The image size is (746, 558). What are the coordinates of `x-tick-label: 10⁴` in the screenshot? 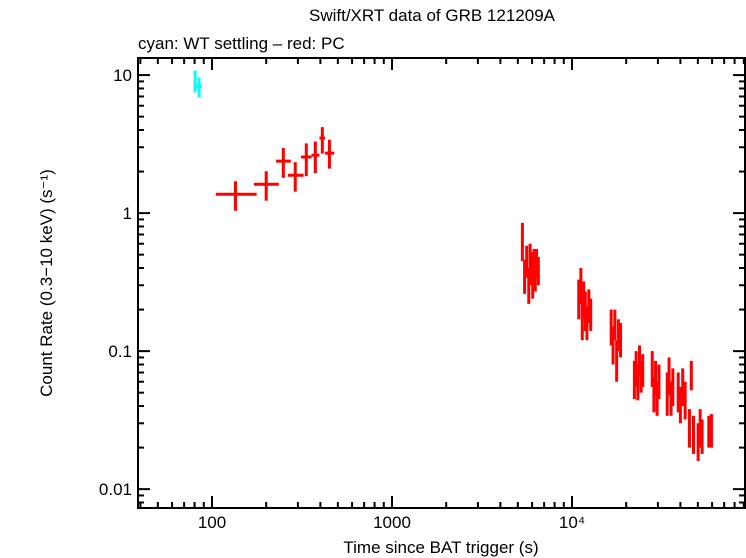 It's located at (572, 522).